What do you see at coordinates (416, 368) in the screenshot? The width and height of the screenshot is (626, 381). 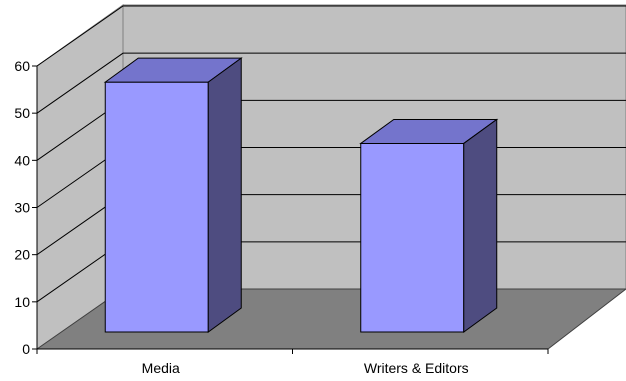 I see `x-label-2: Writers & Editors` at bounding box center [416, 368].